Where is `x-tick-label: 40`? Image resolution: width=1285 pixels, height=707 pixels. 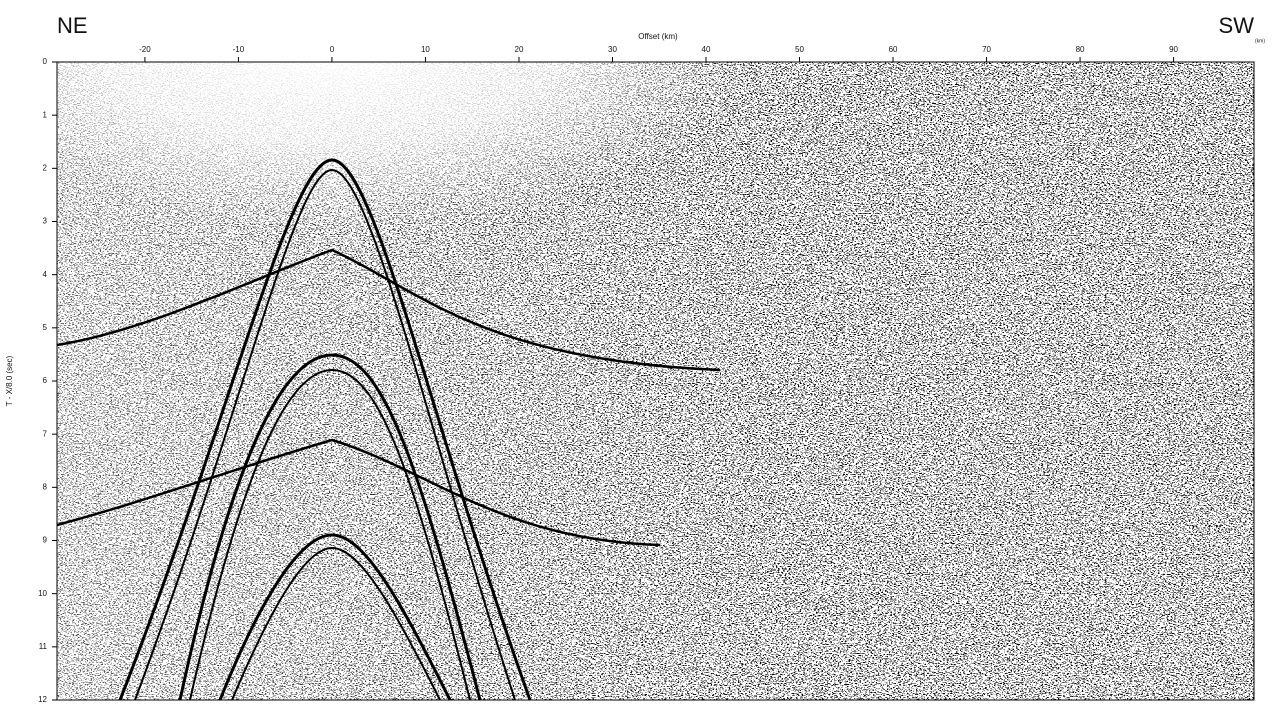
x-tick-label: 40 is located at coordinates (706, 49).